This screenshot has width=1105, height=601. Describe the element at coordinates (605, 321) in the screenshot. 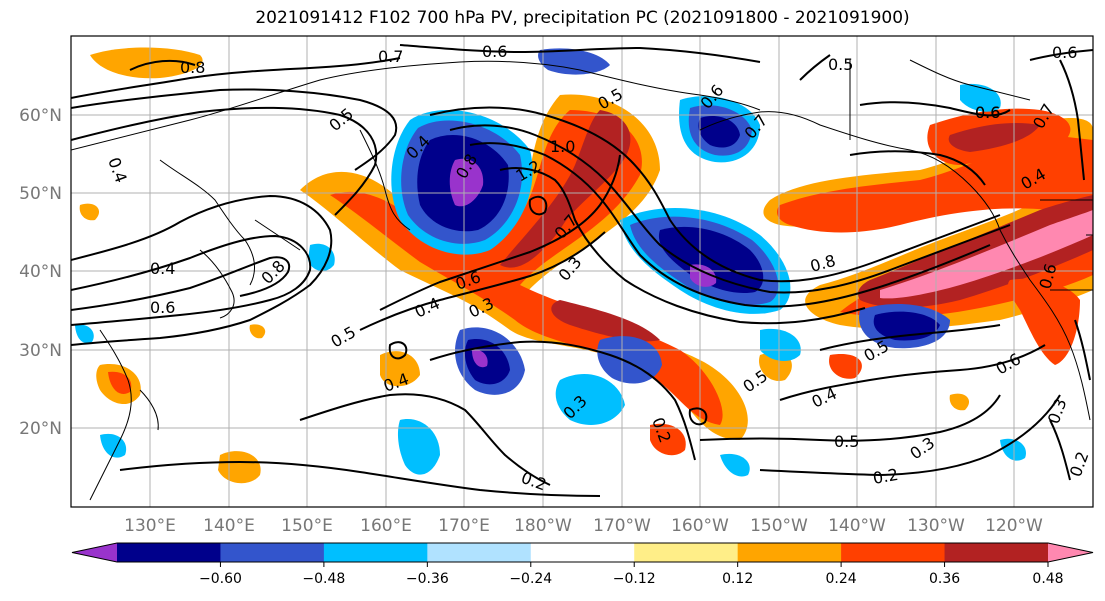

I see `shade-positive-band-central-core2` at that location.